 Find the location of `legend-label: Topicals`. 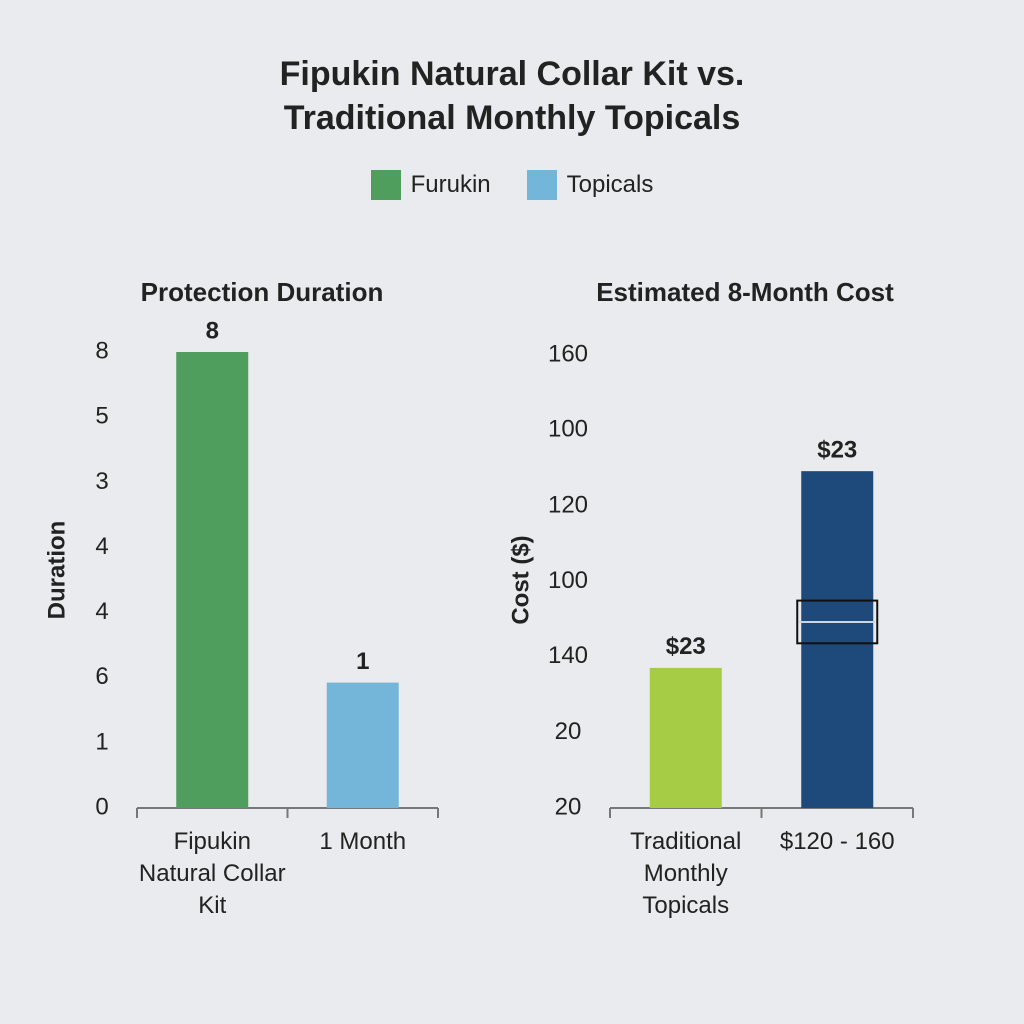

legend-label: Topicals is located at coordinates (610, 184).